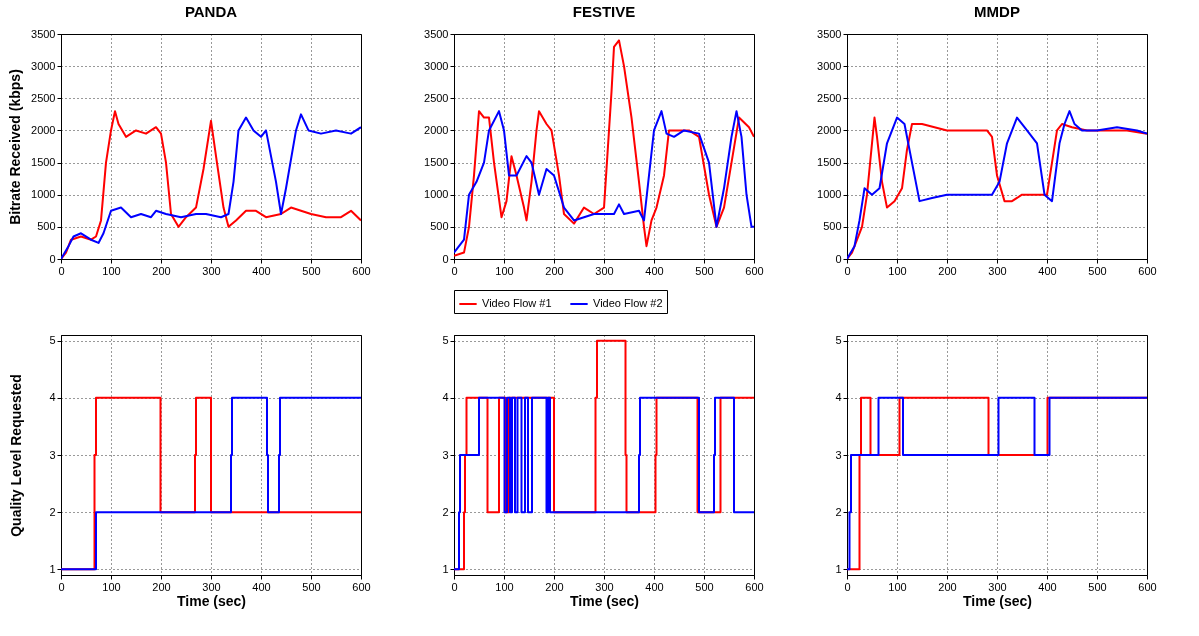 This screenshot has width=1199, height=636. Describe the element at coordinates (211, 11) in the screenshot. I see `chart-title: PANDA` at that location.